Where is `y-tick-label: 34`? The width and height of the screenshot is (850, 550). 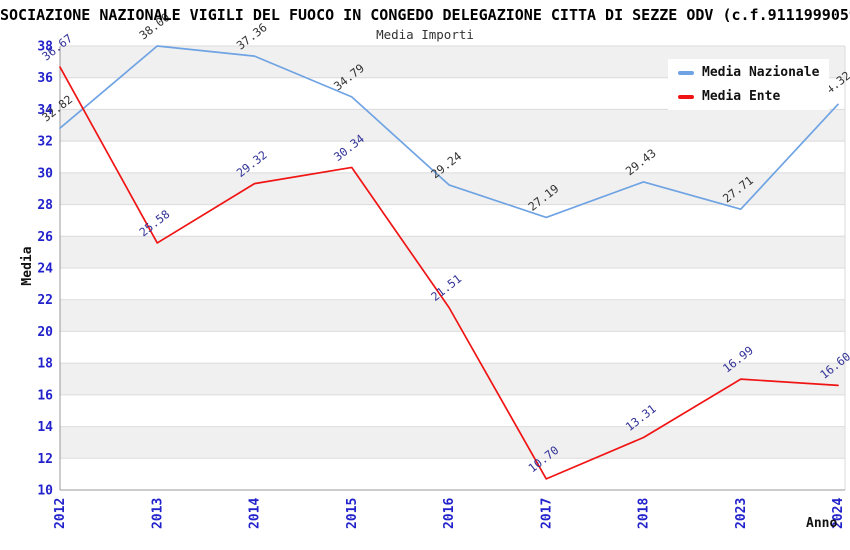 y-tick-label: 34 is located at coordinates (45, 110).